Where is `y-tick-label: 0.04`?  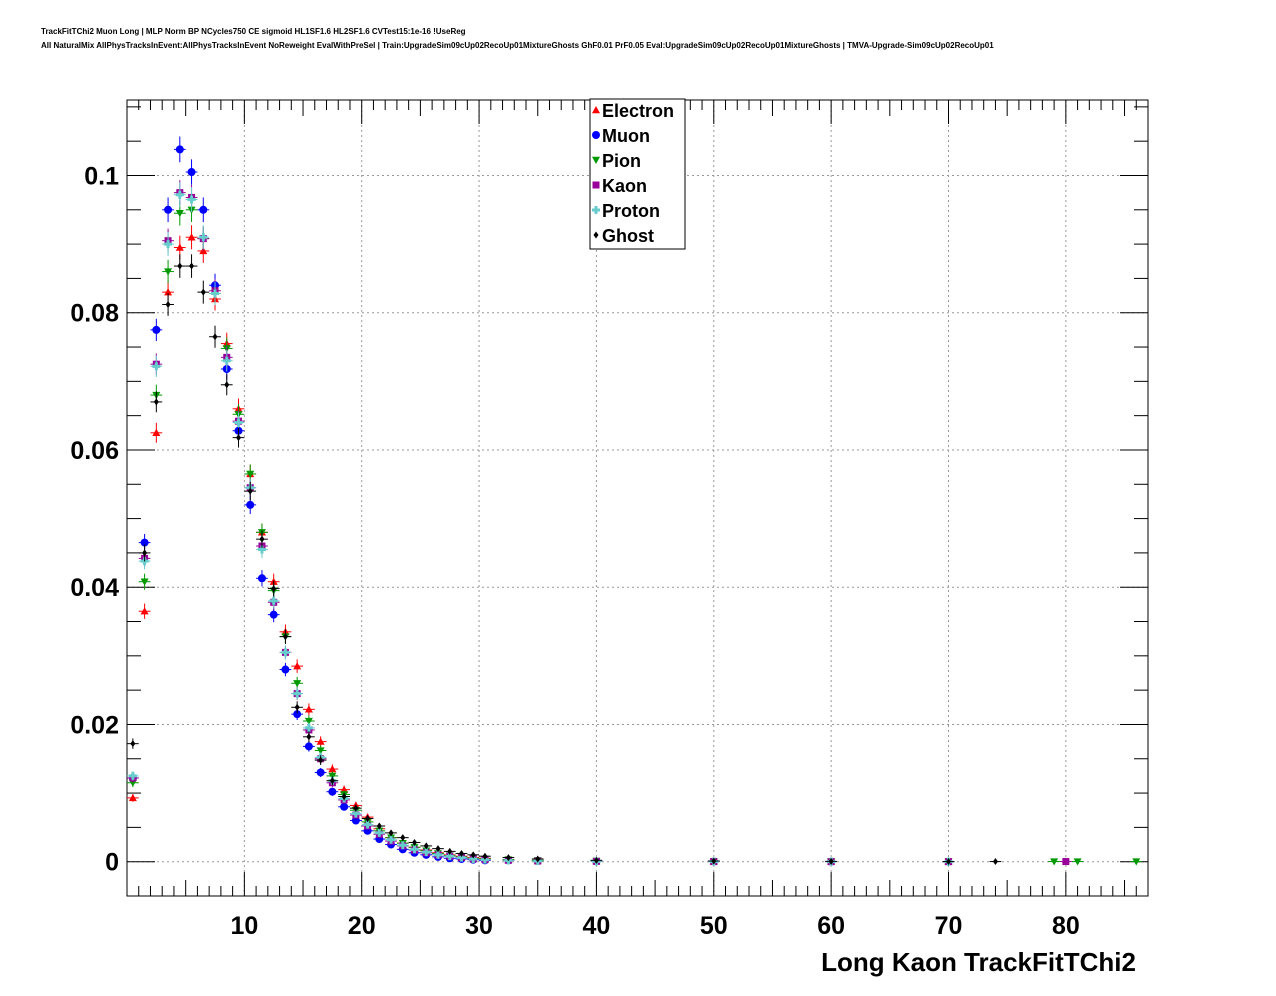
y-tick-label: 0.04 is located at coordinates (94, 588).